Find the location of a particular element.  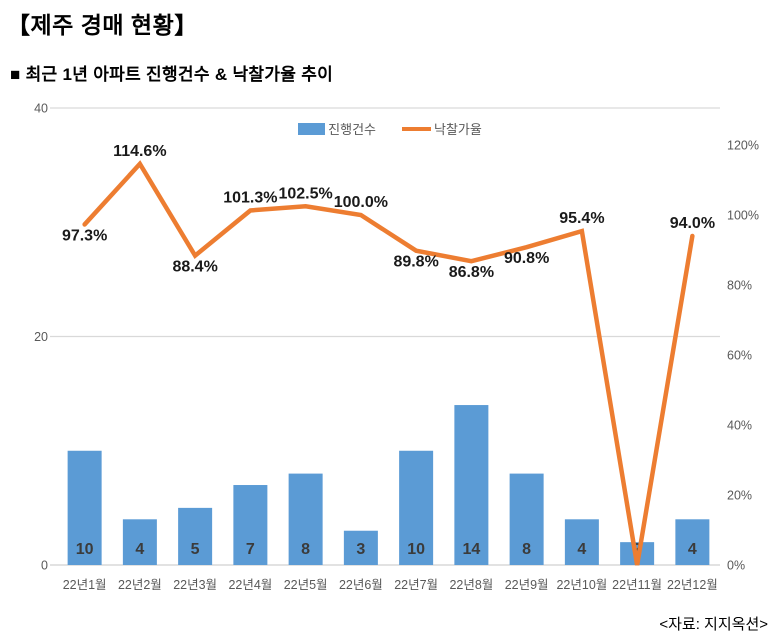

x-axis-label: 22년6월 is located at coordinates (361, 585).